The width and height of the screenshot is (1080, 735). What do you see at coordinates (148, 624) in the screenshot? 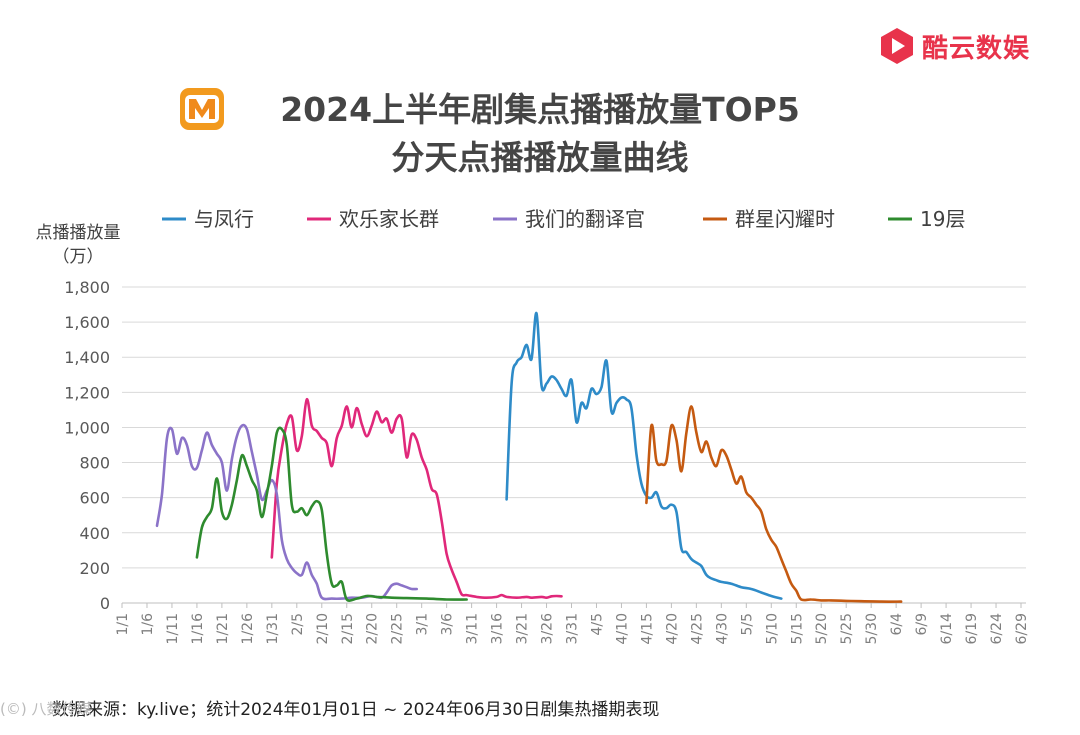
I see `x-tick-label: 1/6` at bounding box center [148, 624].